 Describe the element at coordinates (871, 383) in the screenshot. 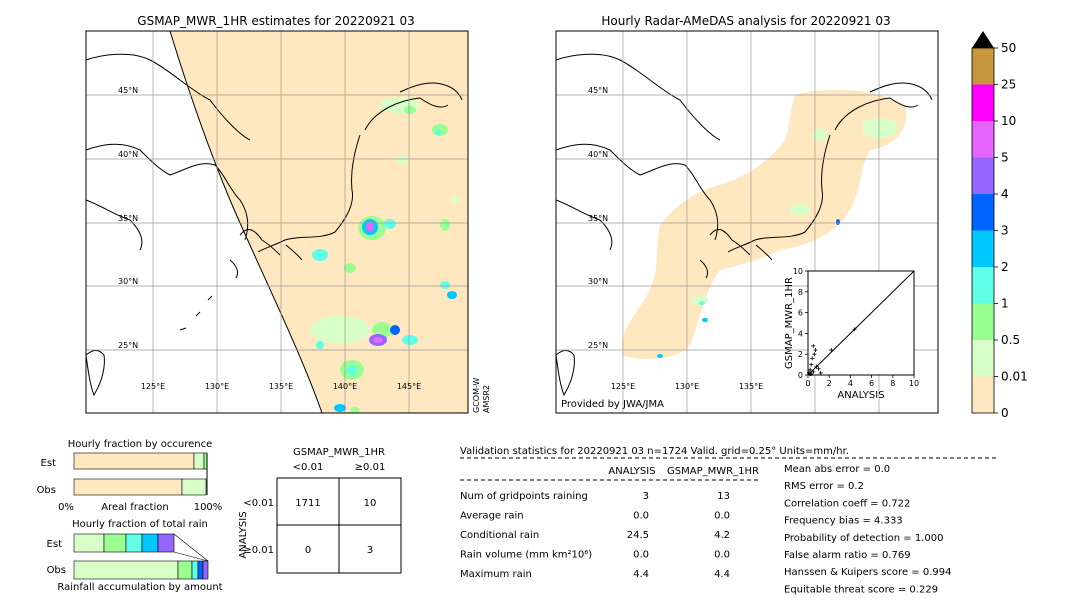

I see `inset-xtick-label: 6` at that location.